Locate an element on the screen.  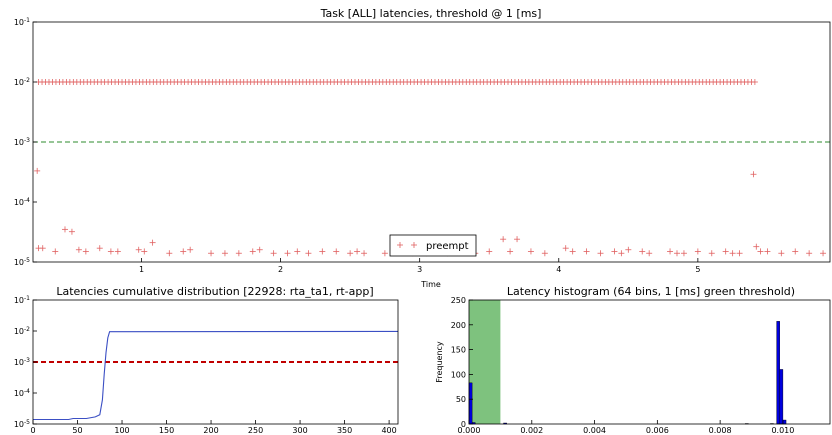
legend: preempt is located at coordinates (433, 245).